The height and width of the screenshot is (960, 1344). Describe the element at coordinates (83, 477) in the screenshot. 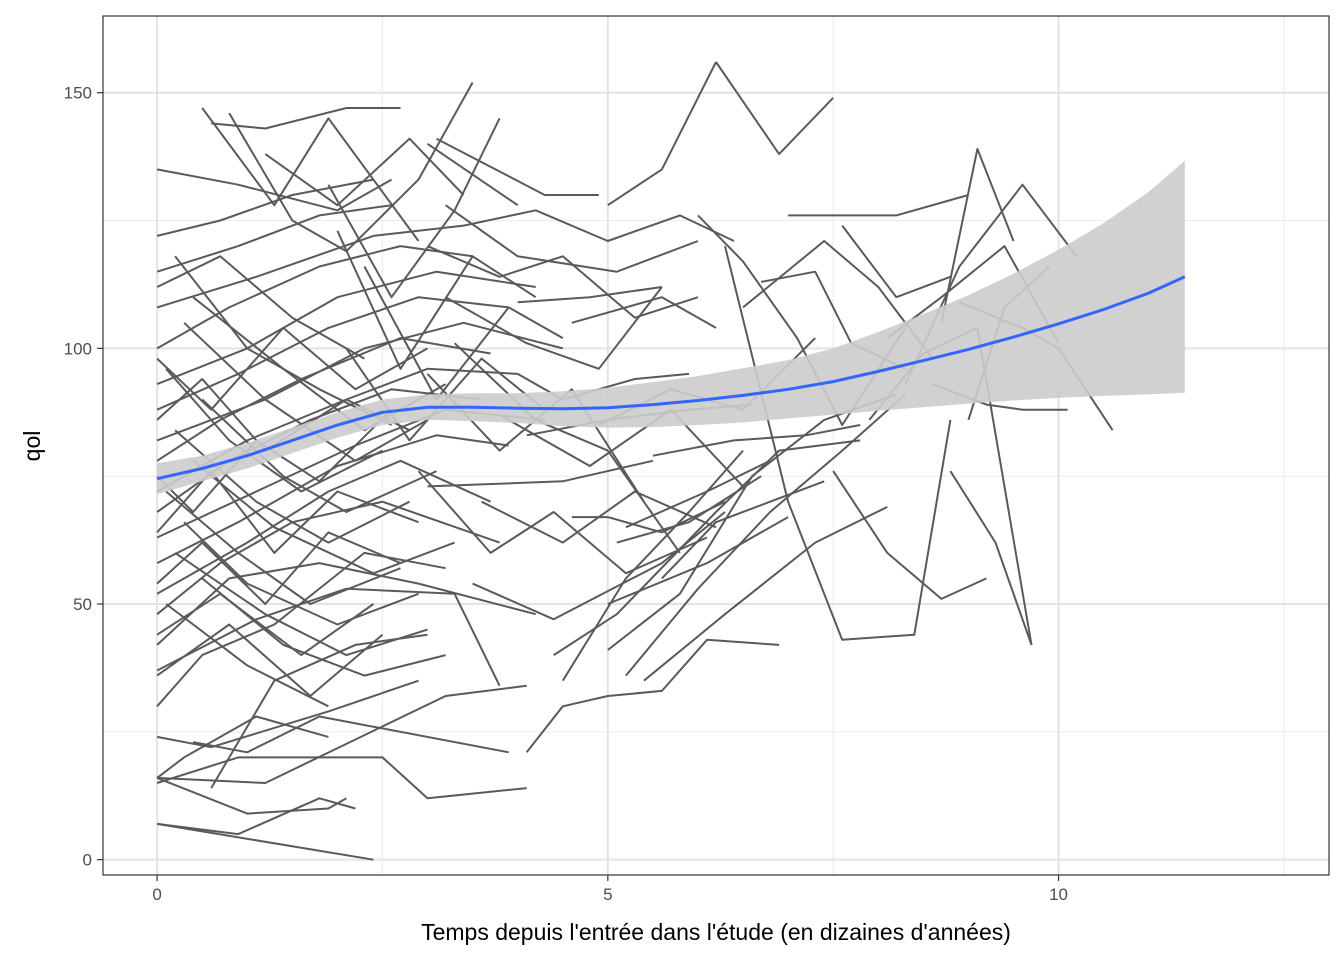

I see `y-axis-ticks: 0 50 100 150` at that location.